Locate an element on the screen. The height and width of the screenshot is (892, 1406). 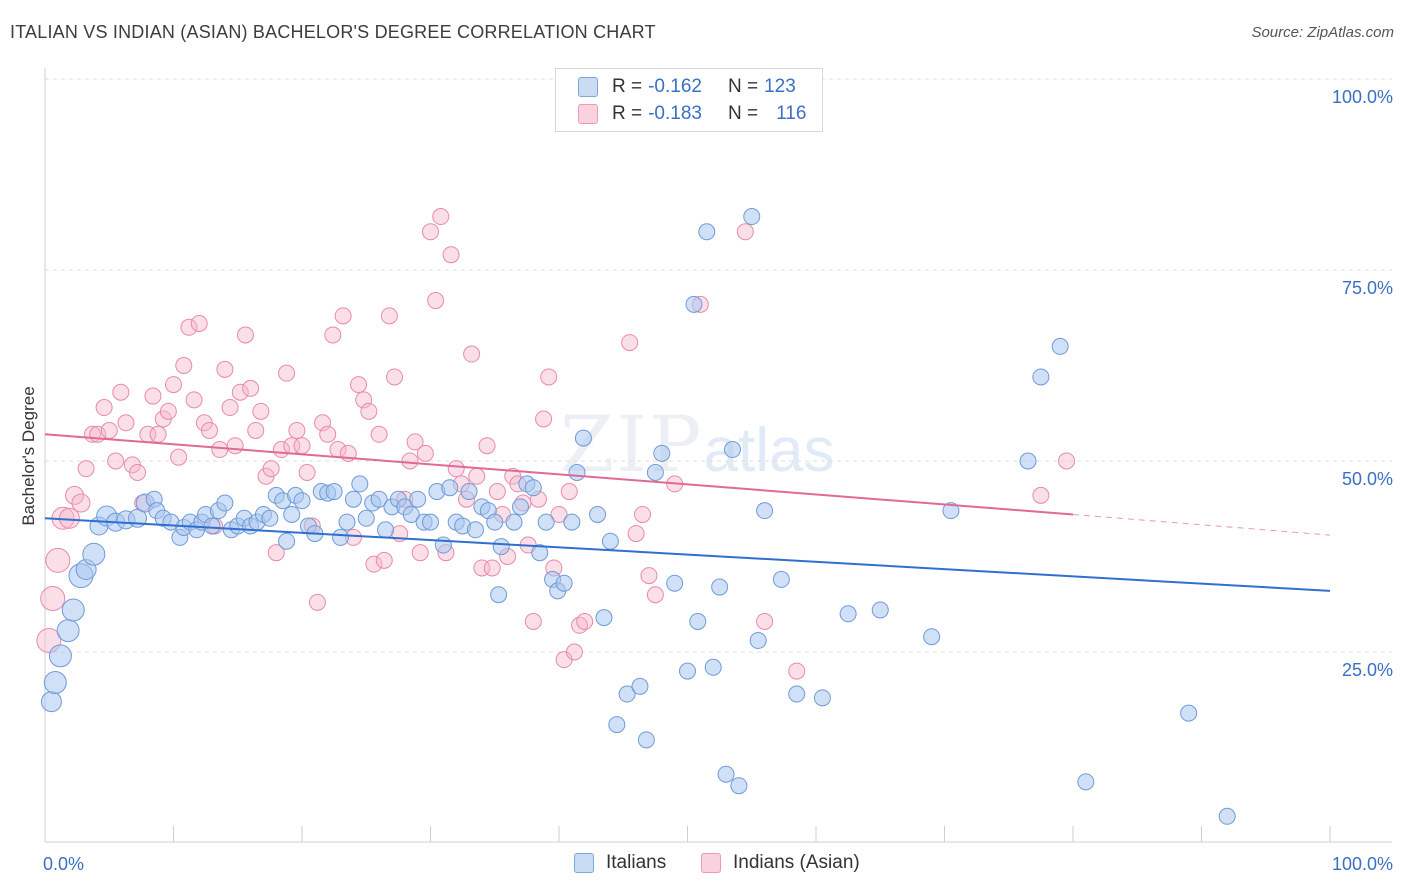
legend-row-italians: R = -0.162 N = 123 is located at coordinates (687, 87).